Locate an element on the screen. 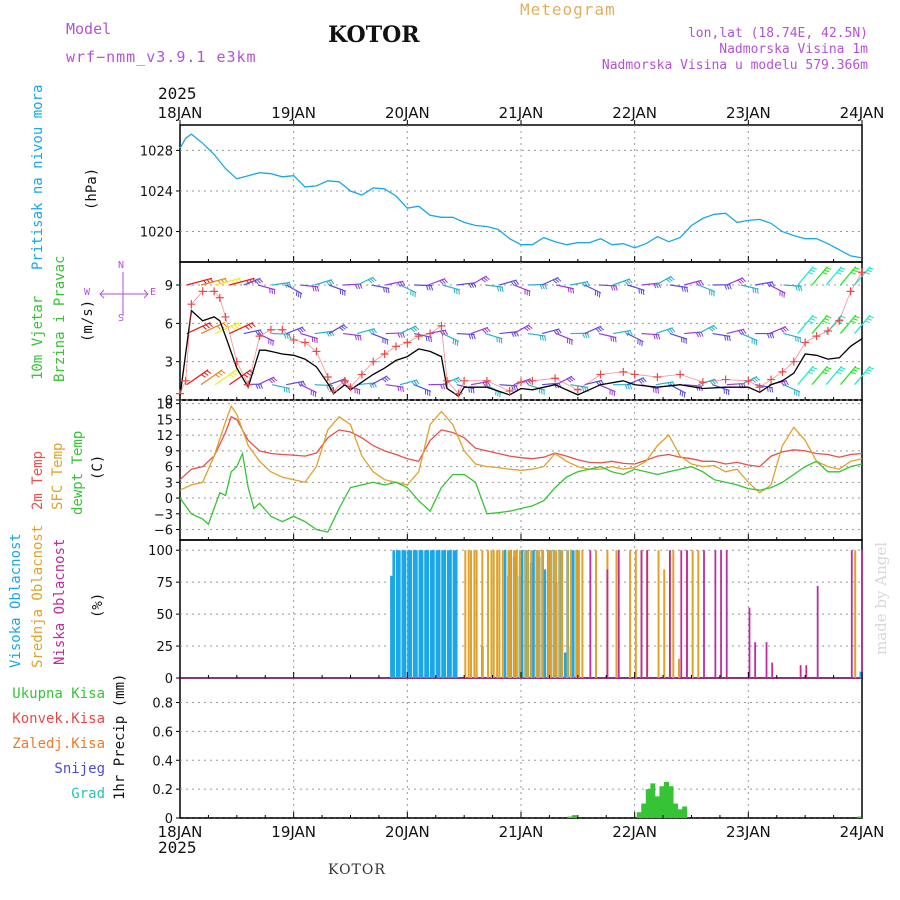 The height and width of the screenshot is (900, 900). precip-tick-label: 0.6 is located at coordinates (162, 732).